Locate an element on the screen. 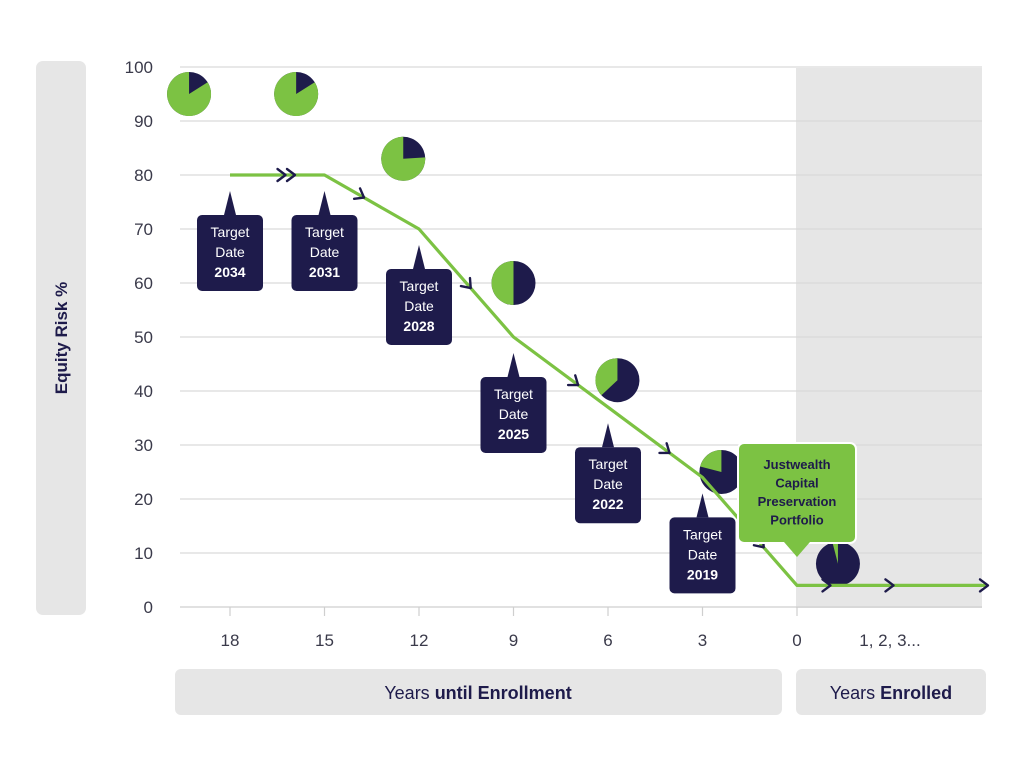 The image size is (1024, 768). portfolio-callout-line: Preservation is located at coordinates (797, 501).